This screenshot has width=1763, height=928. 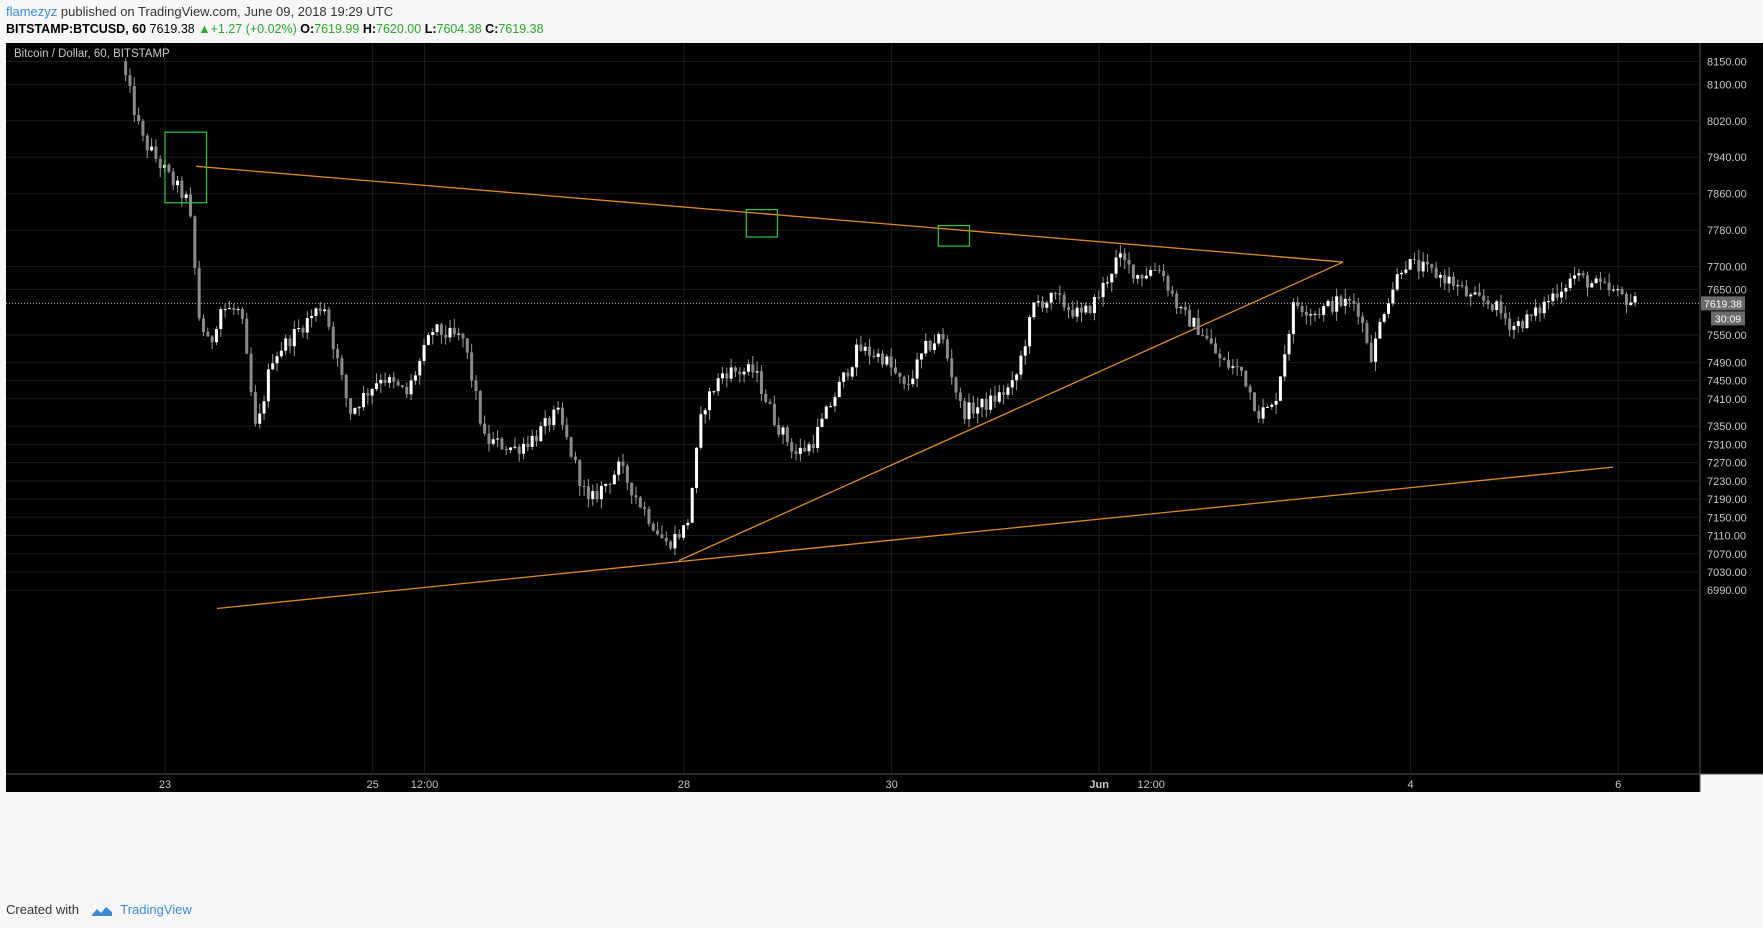 I want to click on price-change: +1.27 (+0.02%), so click(x=253, y=29).